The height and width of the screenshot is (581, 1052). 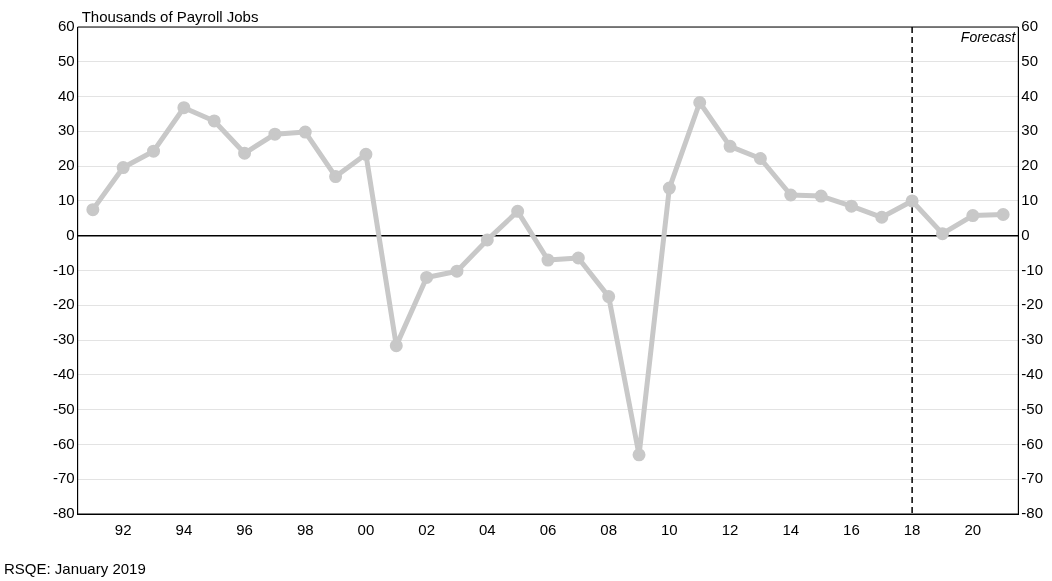 What do you see at coordinates (426, 530) in the screenshot?
I see `x-tick-label: 02` at bounding box center [426, 530].